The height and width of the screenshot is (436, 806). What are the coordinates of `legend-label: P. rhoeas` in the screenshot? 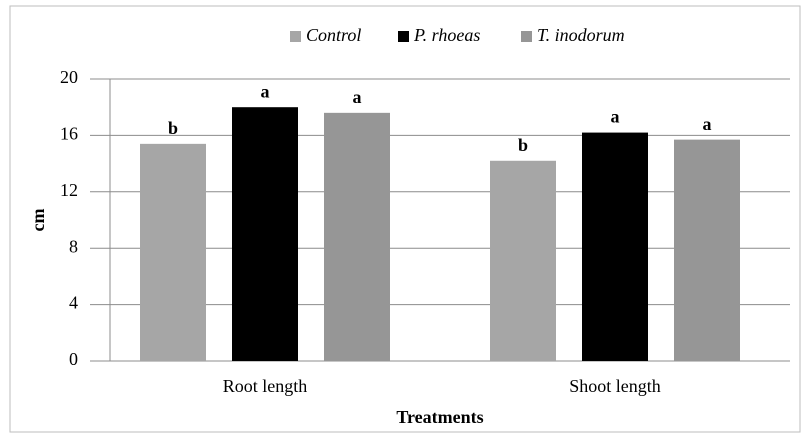 It's located at (446, 35).